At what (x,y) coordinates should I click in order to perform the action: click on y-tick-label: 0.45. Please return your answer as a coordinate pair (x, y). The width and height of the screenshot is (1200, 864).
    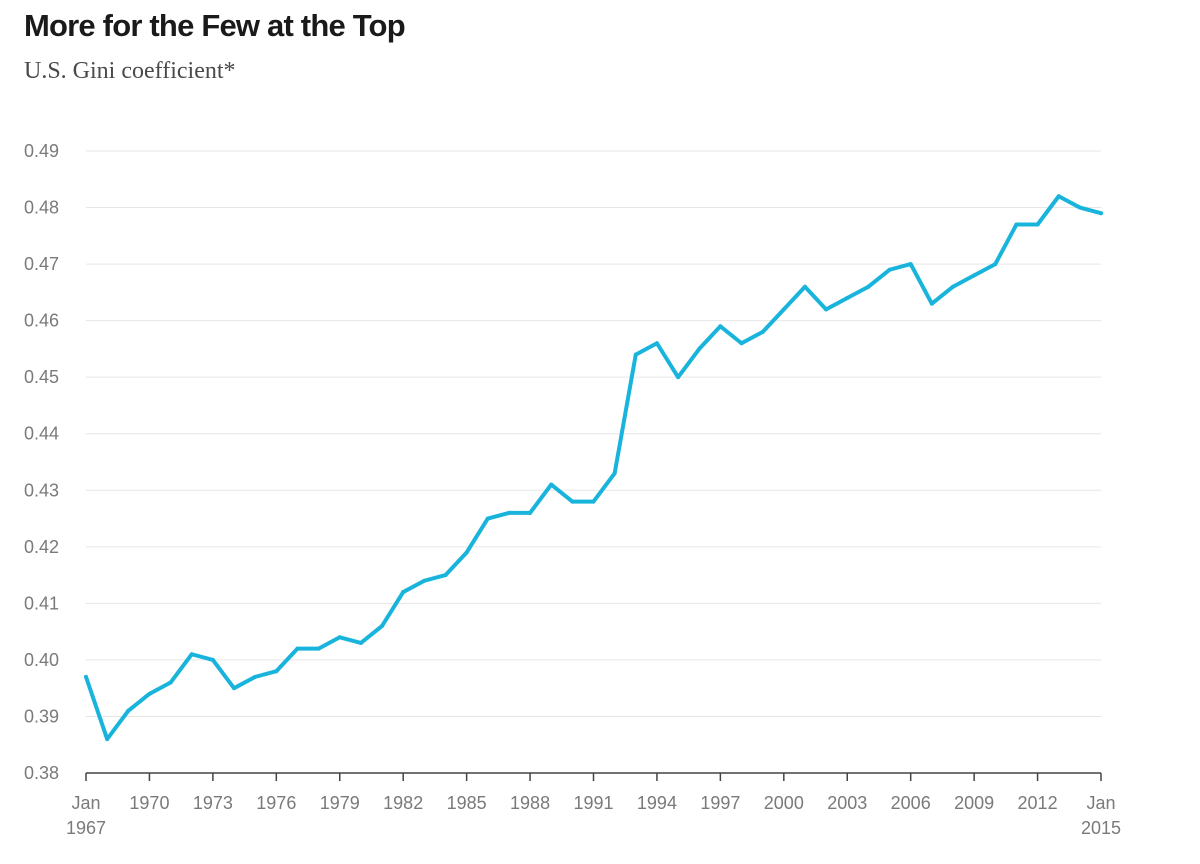
    Looking at the image, I should click on (41, 377).